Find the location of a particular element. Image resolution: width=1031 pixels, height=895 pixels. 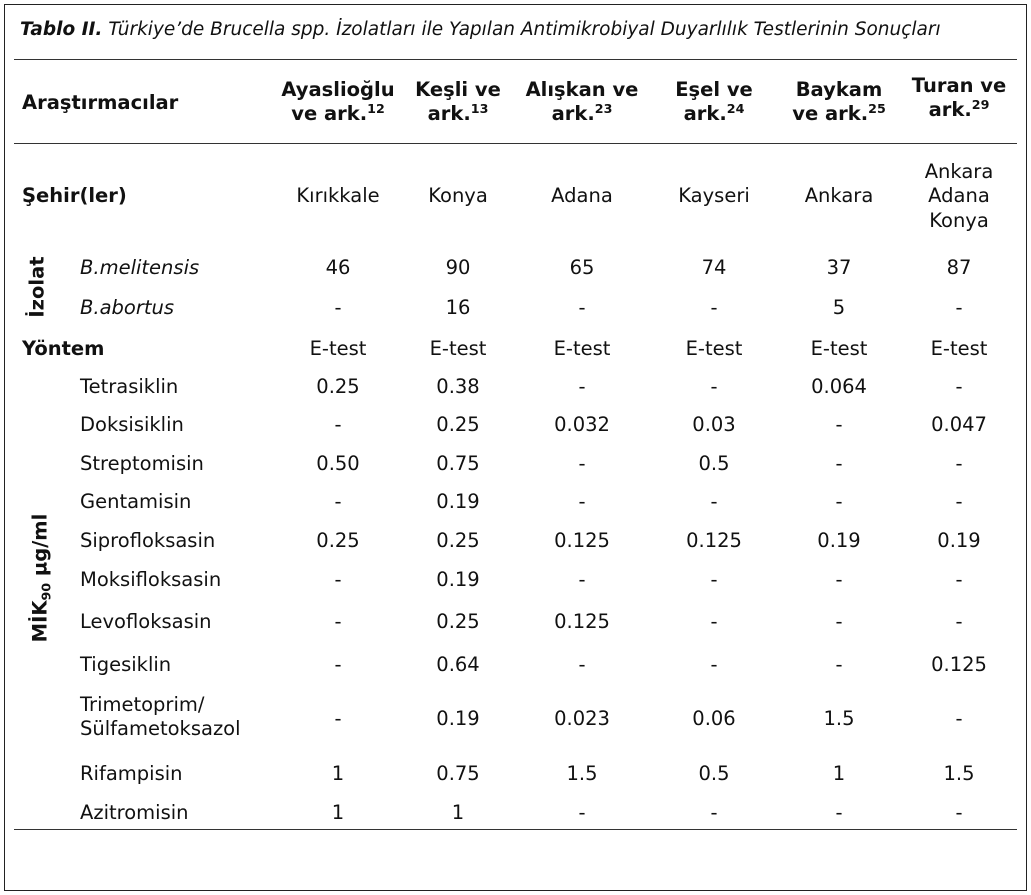

antibiotic-name: Streptomisin is located at coordinates (142, 463).